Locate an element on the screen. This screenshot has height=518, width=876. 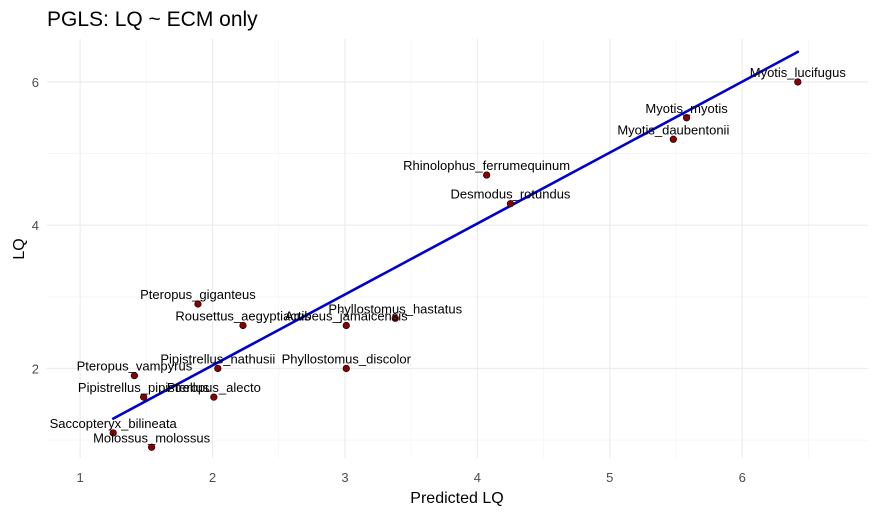
x-tick-label: 4 is located at coordinates (477, 477).